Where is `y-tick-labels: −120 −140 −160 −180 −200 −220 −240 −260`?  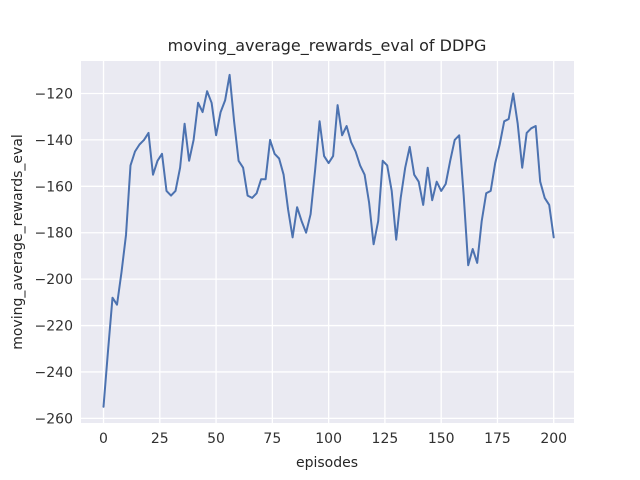 y-tick-labels: −120 −140 −160 −180 −200 −220 −240 −260 is located at coordinates (54, 256).